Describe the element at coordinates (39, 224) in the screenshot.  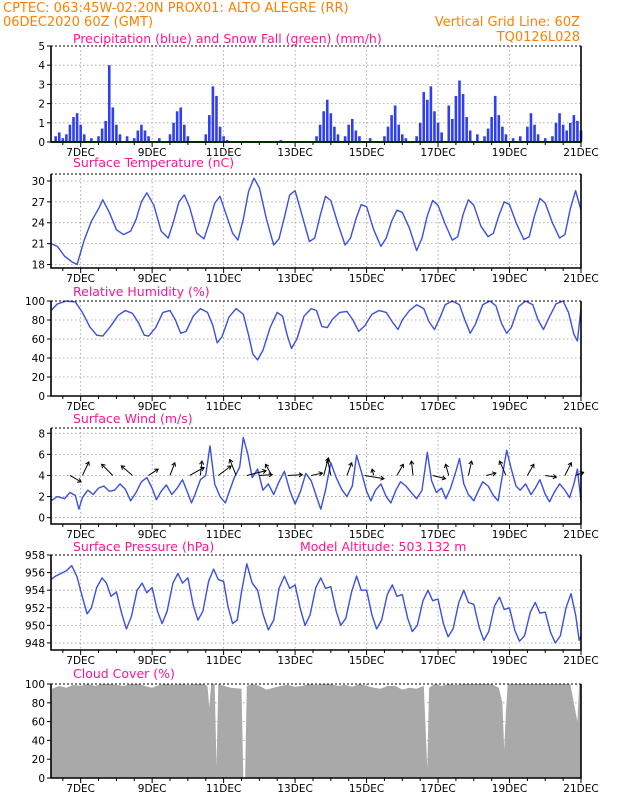
I see `temp-ytick-label: 24` at that location.